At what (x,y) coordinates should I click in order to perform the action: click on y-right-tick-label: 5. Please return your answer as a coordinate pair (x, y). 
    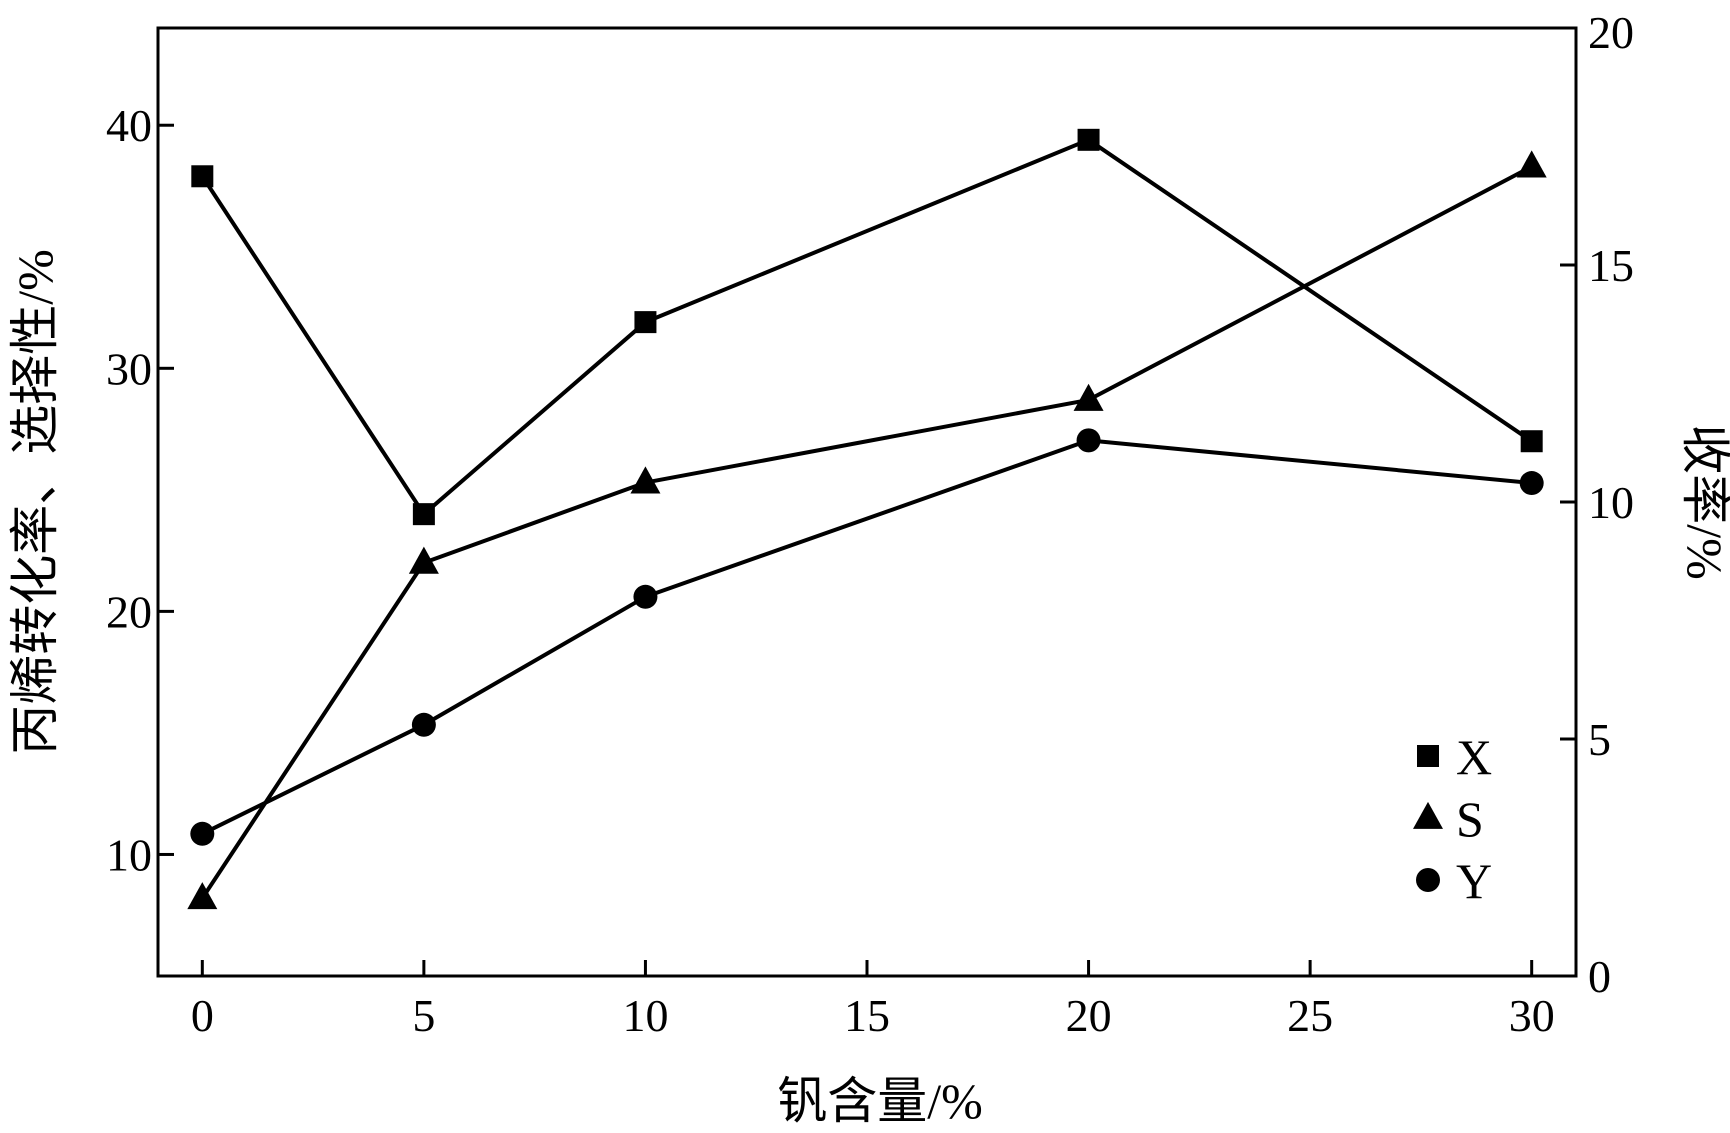
    Looking at the image, I should click on (1599, 739).